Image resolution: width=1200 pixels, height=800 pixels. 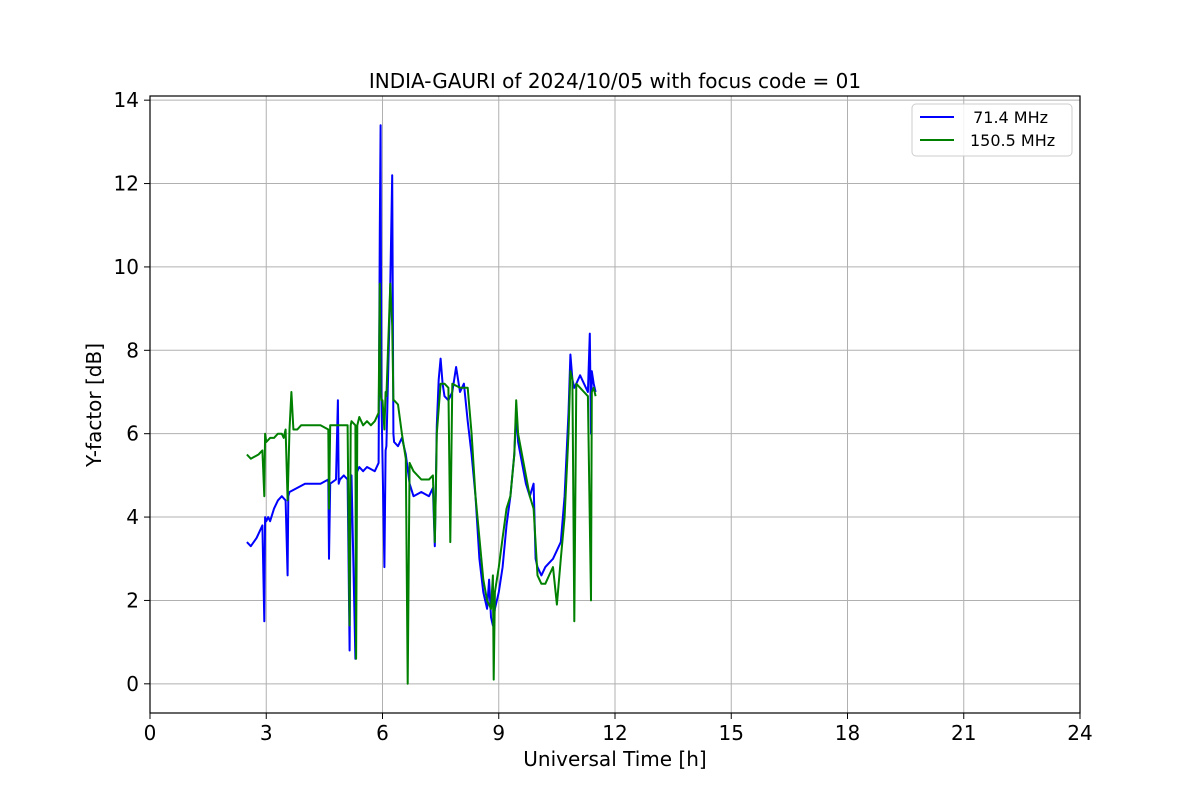 I want to click on x-tick-label: 21, so click(x=963, y=733).